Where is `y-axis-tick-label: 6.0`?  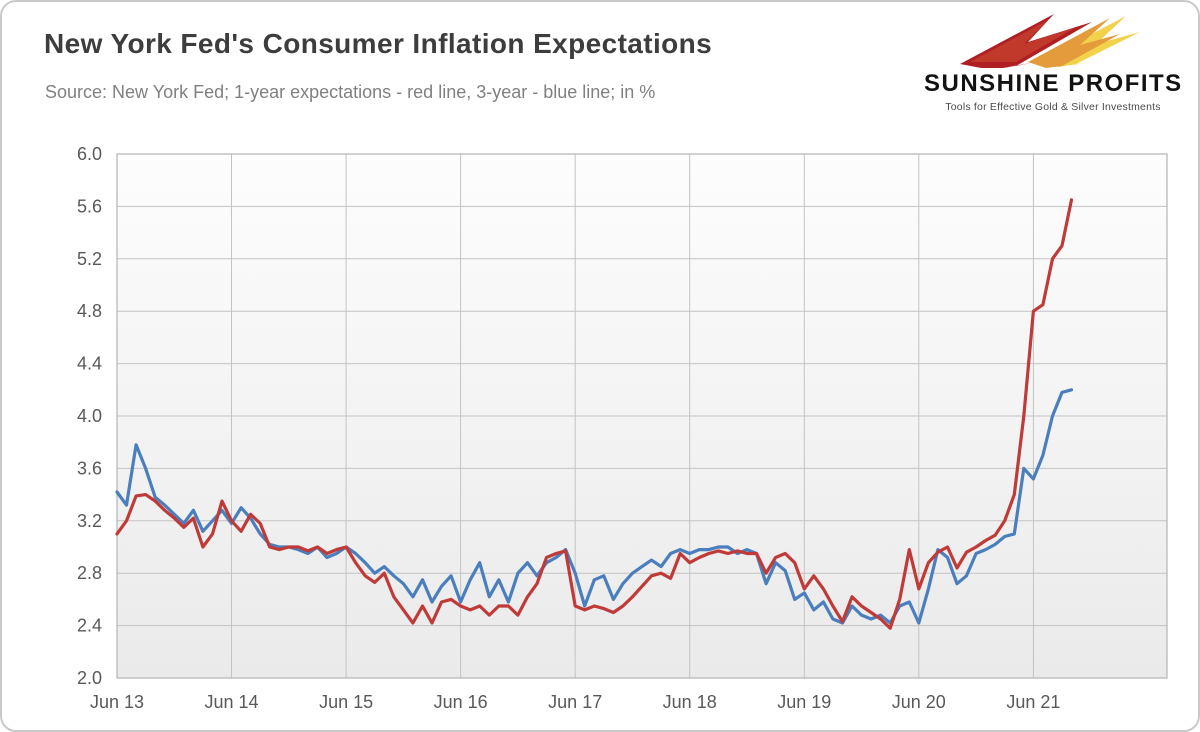
y-axis-tick-label: 6.0 is located at coordinates (89, 154).